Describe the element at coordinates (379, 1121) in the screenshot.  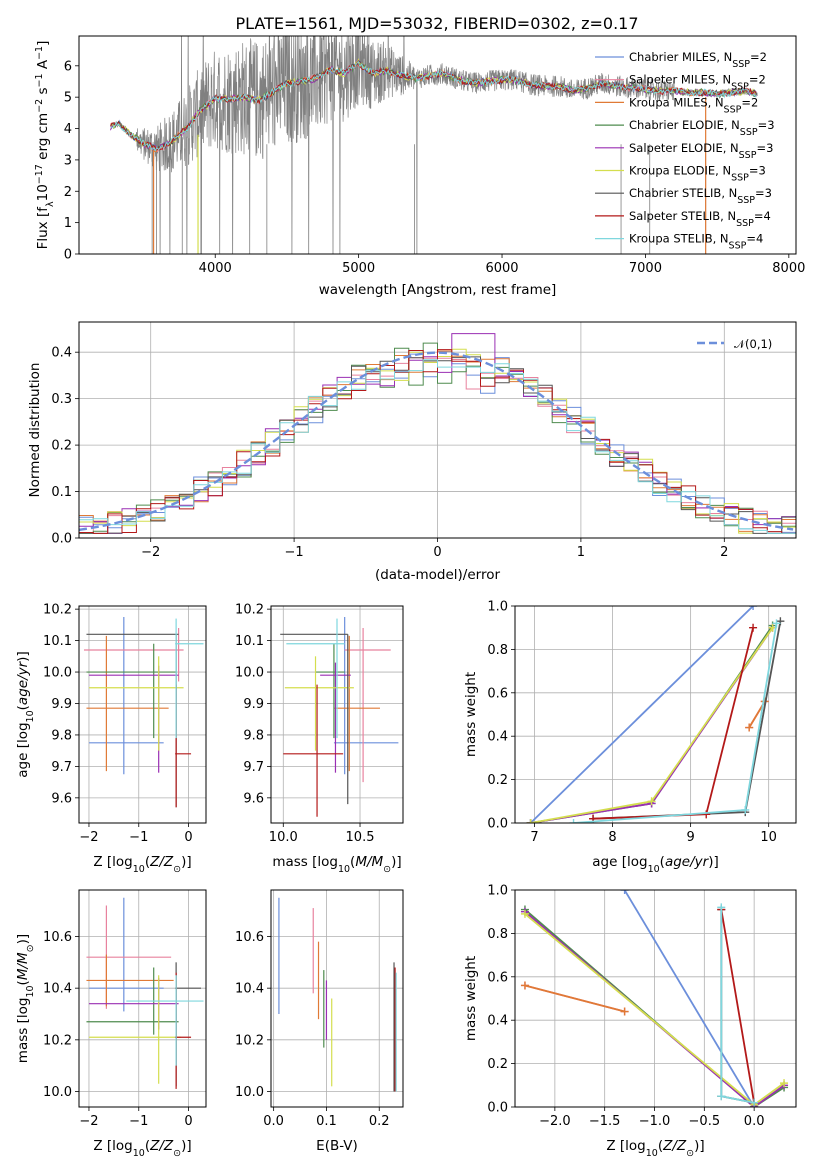
I see `x-tick-label: 0.2` at that location.